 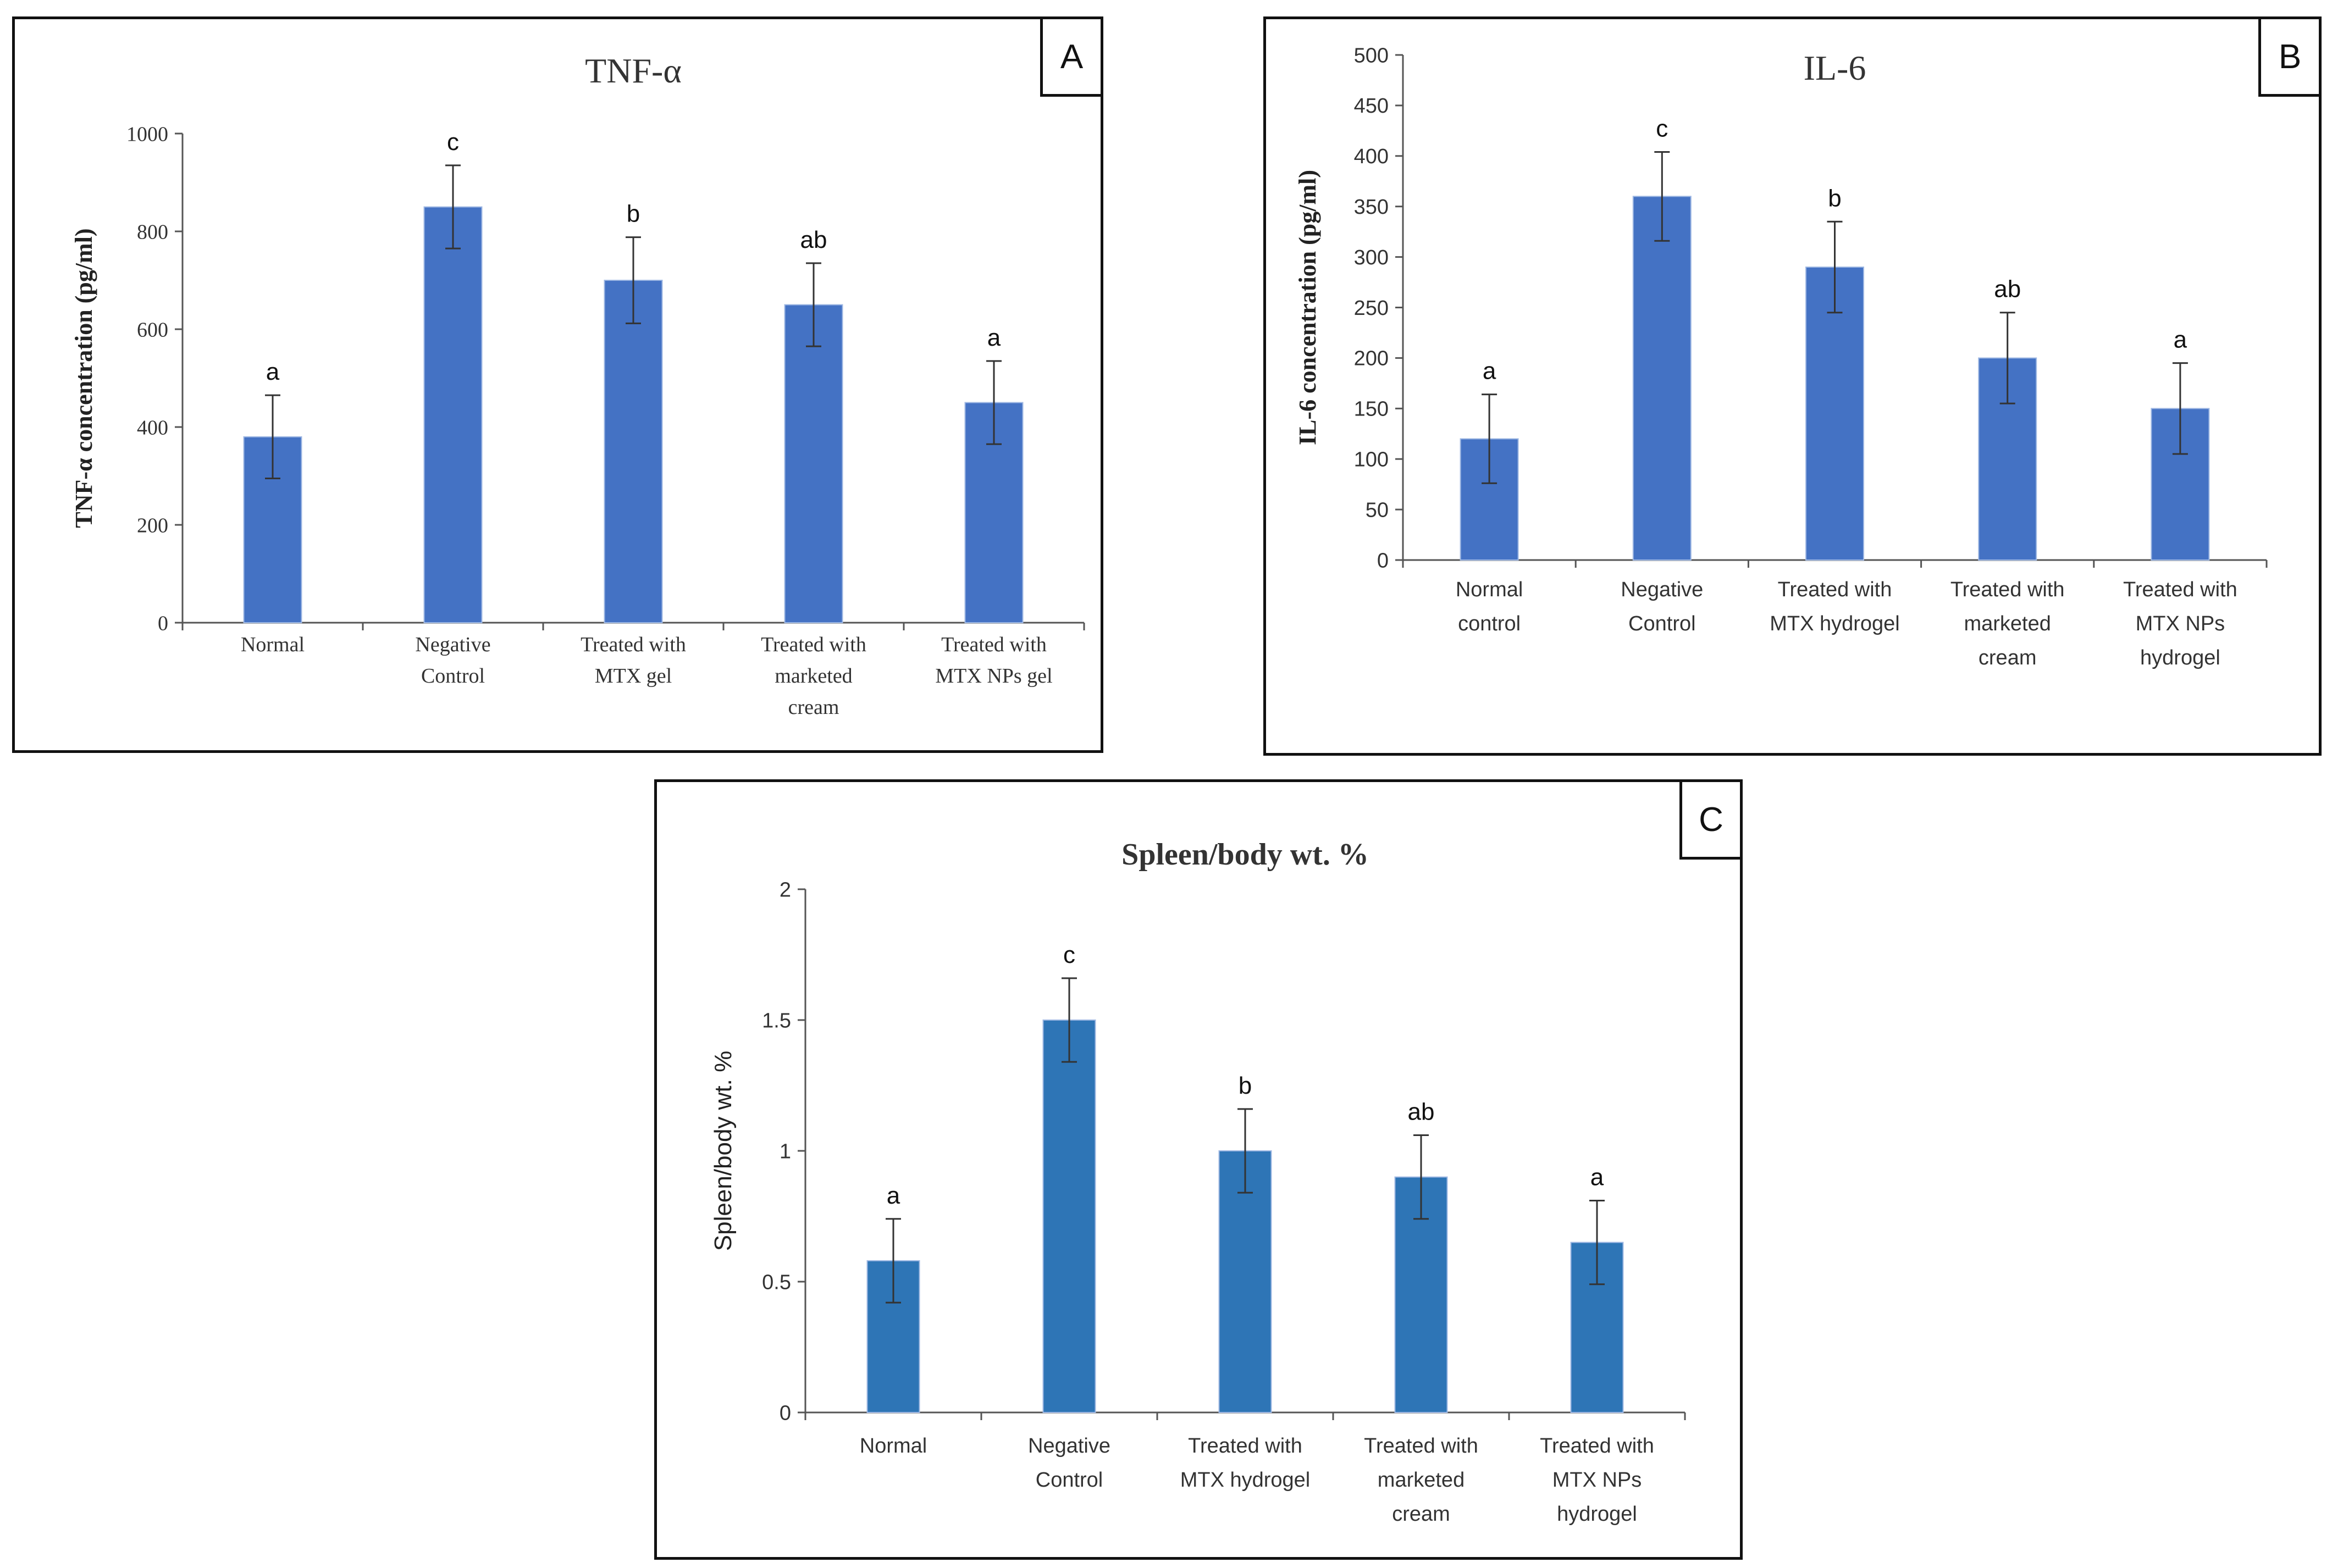 I want to click on y-tick-label: 1000, so click(x=147, y=134).